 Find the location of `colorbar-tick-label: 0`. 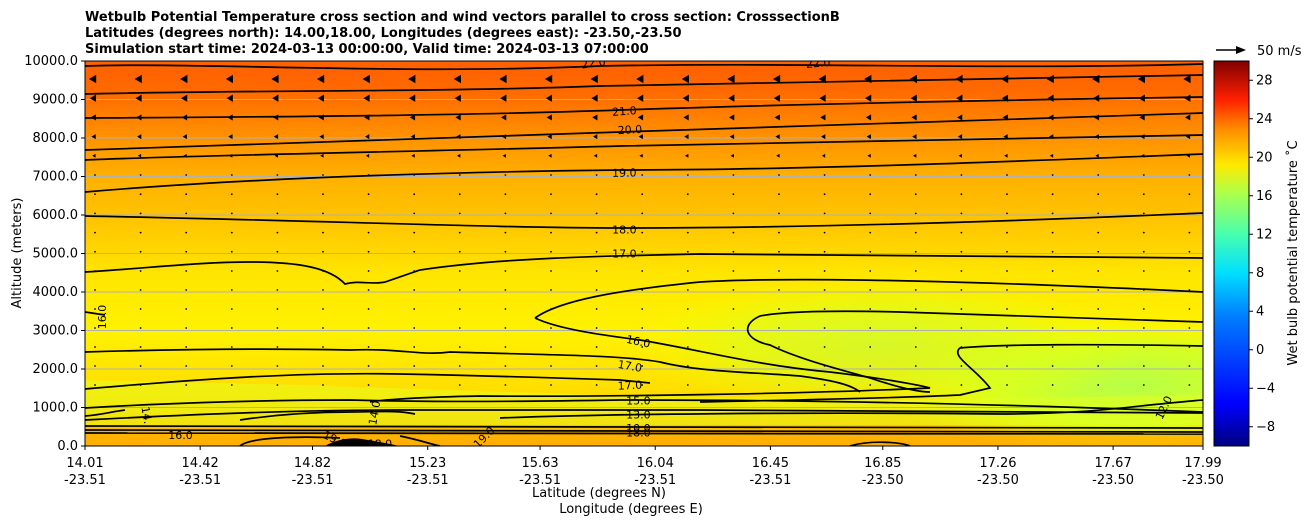

colorbar-tick-label: 0 is located at coordinates (1260, 350).